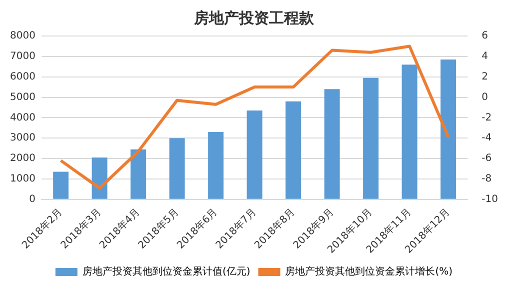 The height and width of the screenshot is (291, 510). Describe the element at coordinates (487, 179) in the screenshot. I see `y2-tick-label: -8` at that location.